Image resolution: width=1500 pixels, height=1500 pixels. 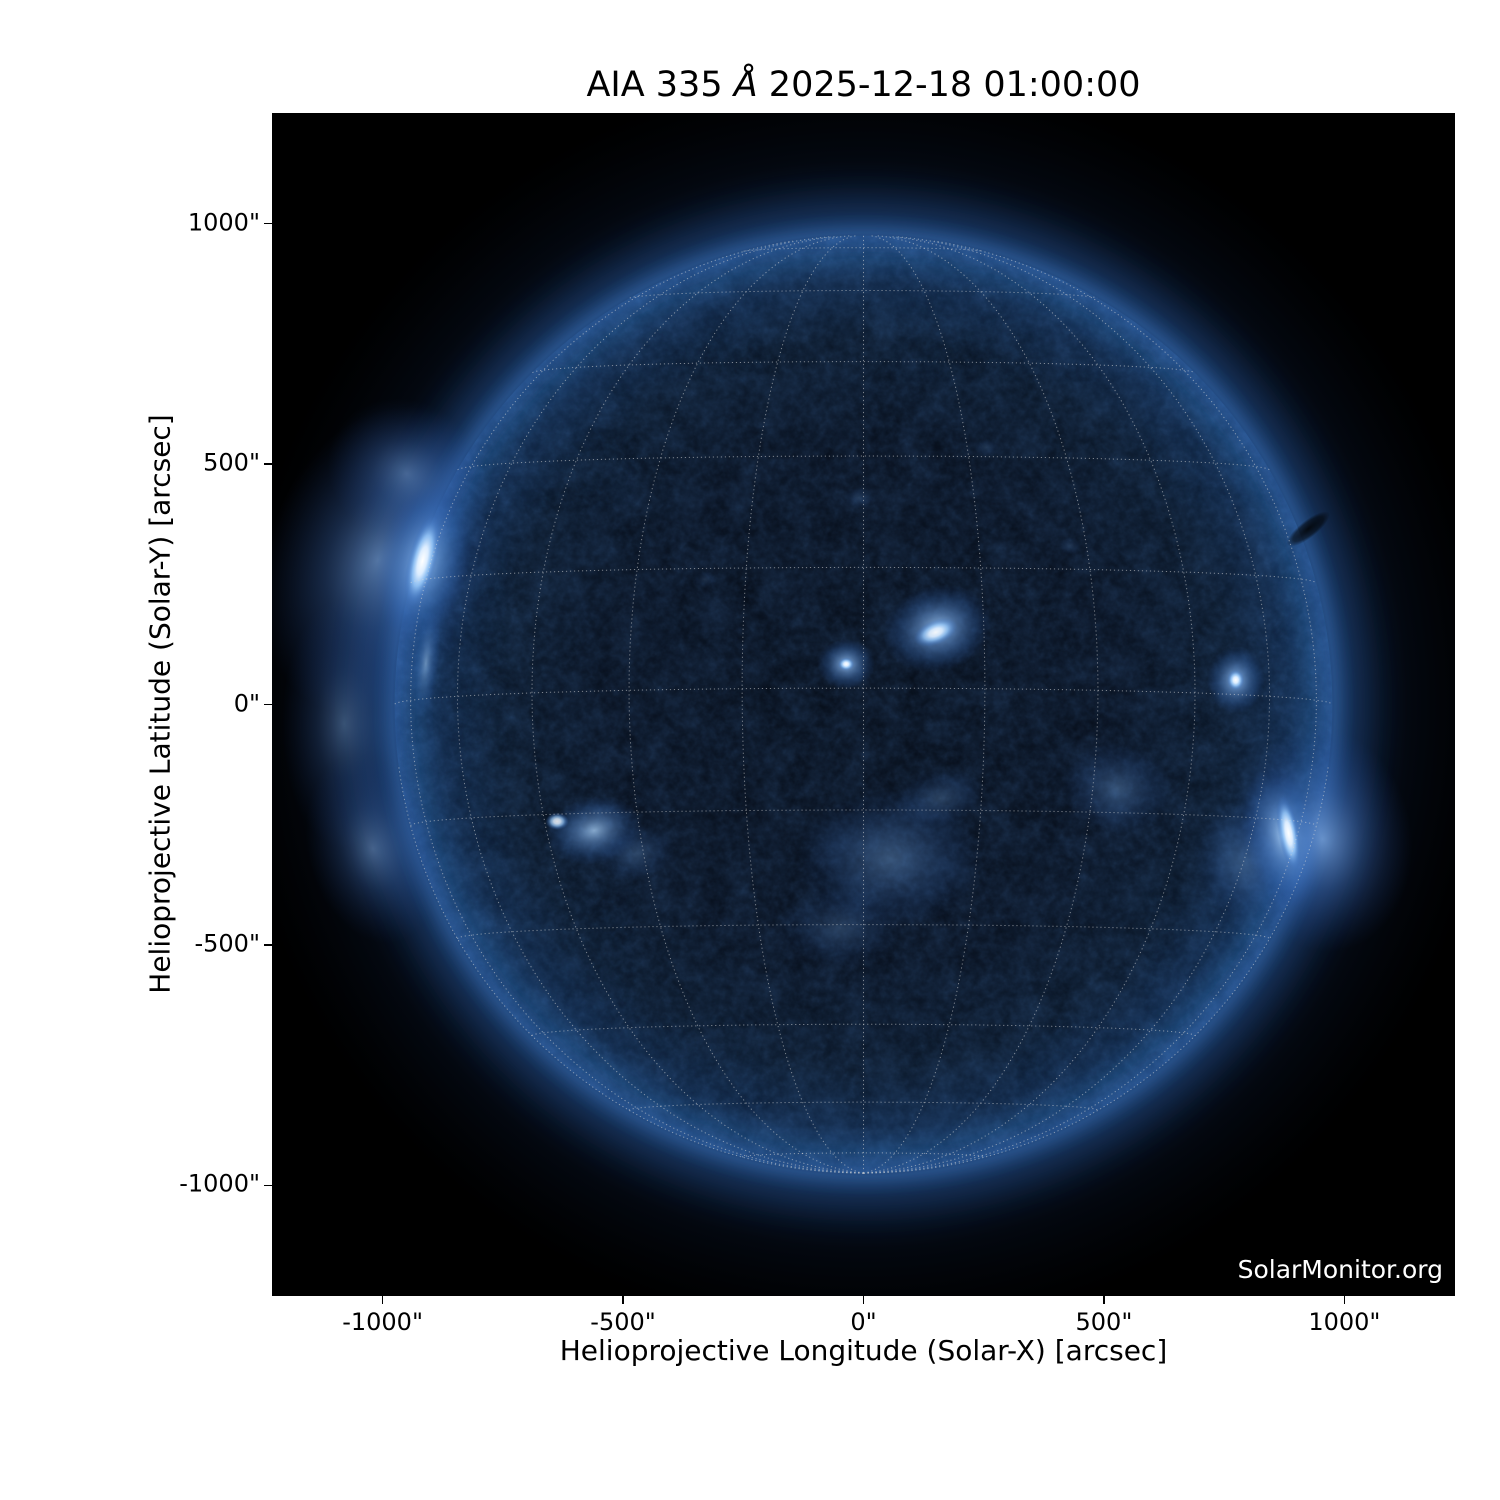 What do you see at coordinates (1243, 863) in the screenshot?
I see `feature-southwest-on-disk-glow` at bounding box center [1243, 863].